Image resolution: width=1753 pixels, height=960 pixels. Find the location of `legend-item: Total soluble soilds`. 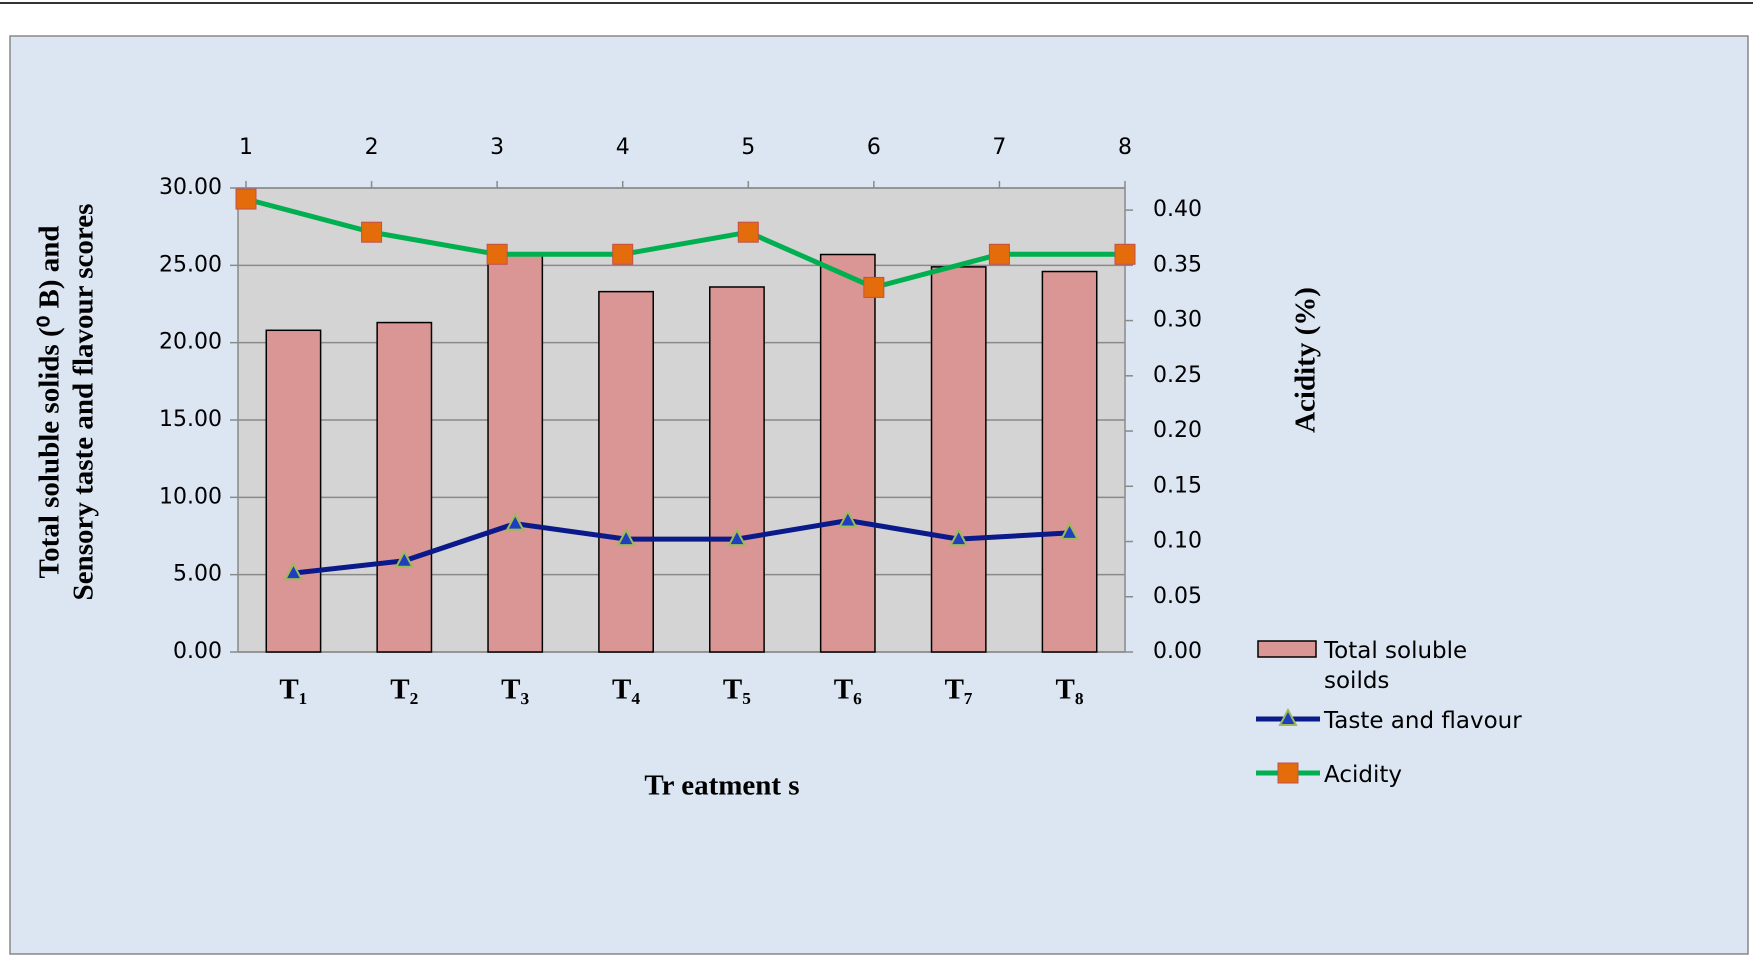

legend-item: Total soluble soilds is located at coordinates (1401, 666).